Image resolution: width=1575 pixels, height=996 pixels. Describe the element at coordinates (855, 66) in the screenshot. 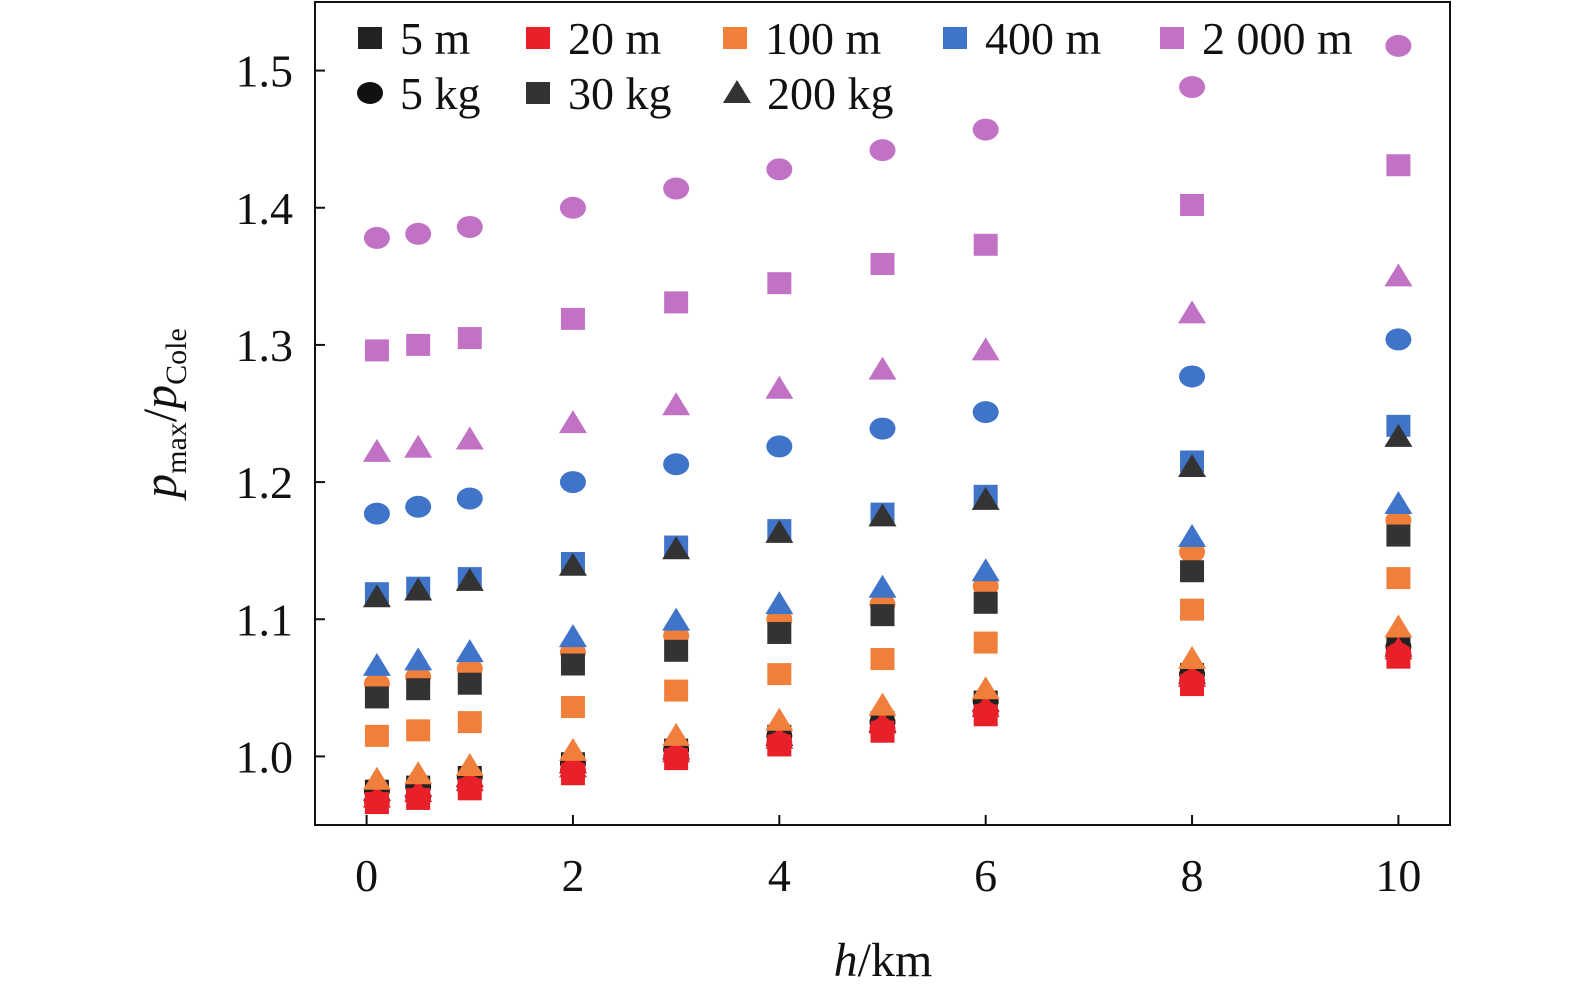

I see `legend: 5 m 20 m 100 m 400 m 2 000 m 5 kg 30 kg 200 kg` at that location.